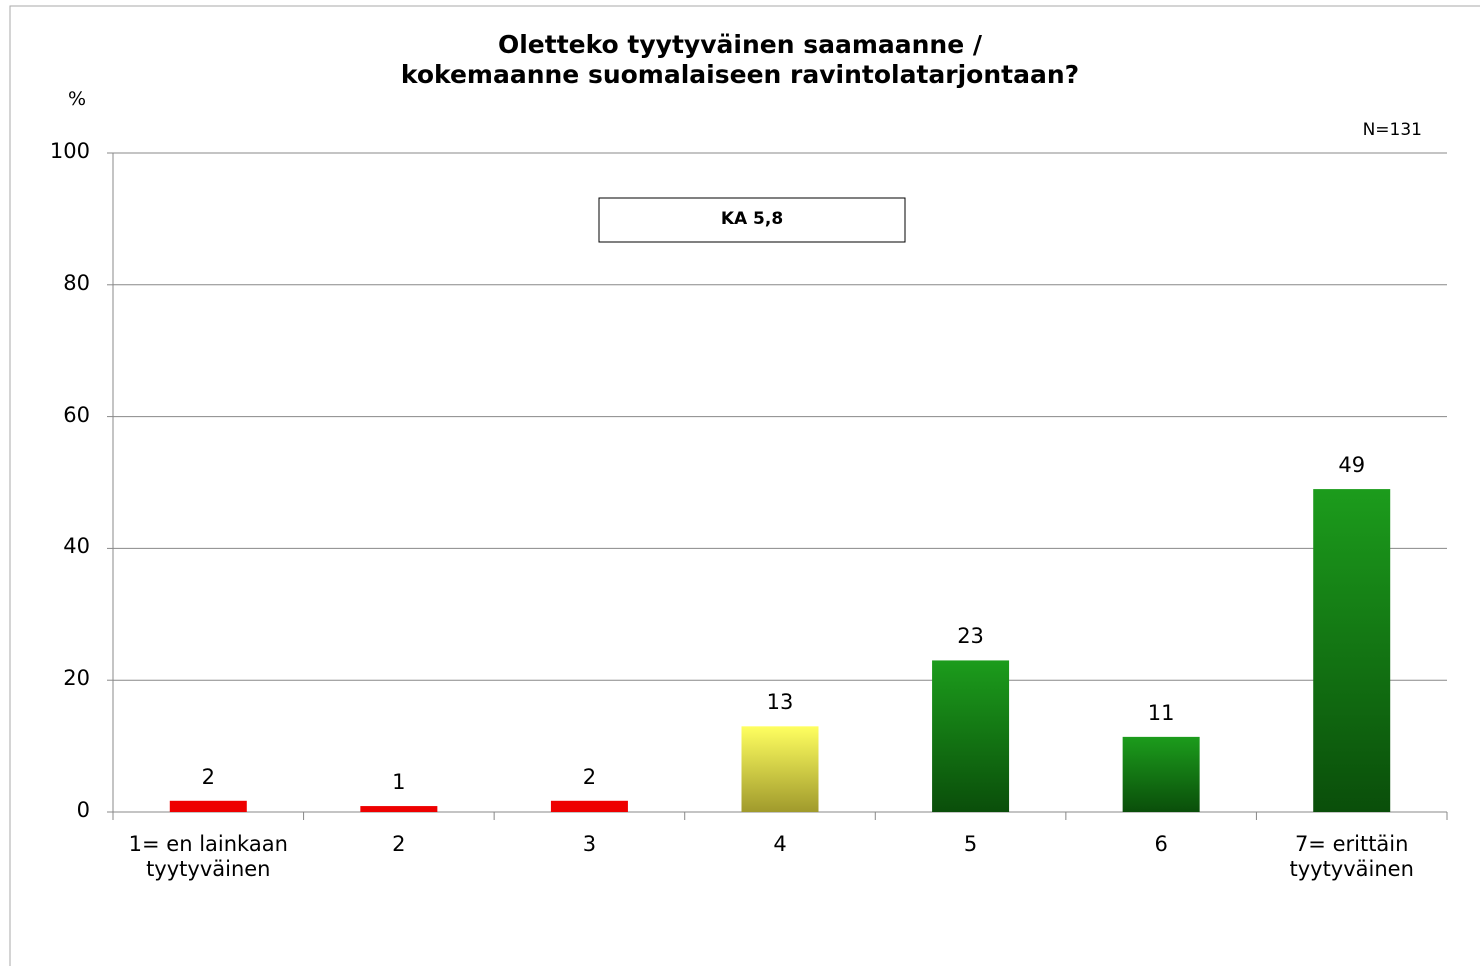 This screenshot has height=966, width=1480. What do you see at coordinates (589, 844) in the screenshot?
I see `x-tick-label: 3` at bounding box center [589, 844].